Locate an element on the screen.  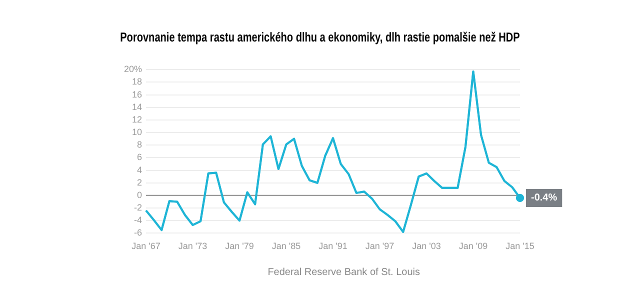
y-tick-label: 8 is located at coordinates (139, 145).